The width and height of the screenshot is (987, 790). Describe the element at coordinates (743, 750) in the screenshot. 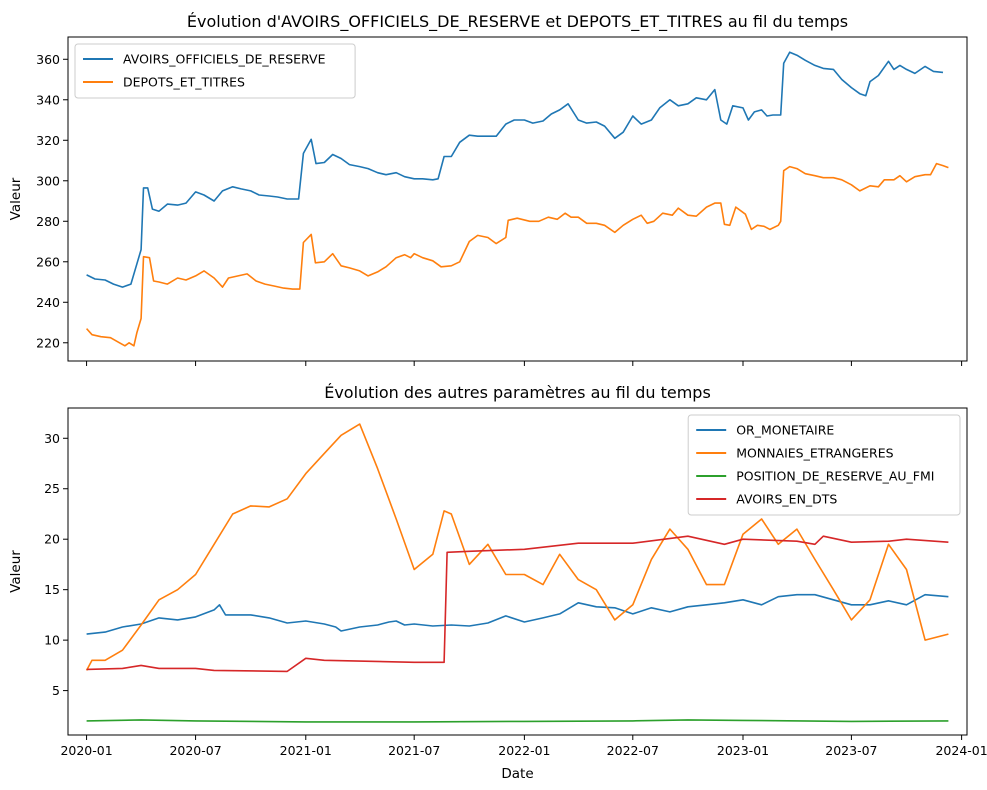

I see `x-tick-label: 2023-01` at that location.